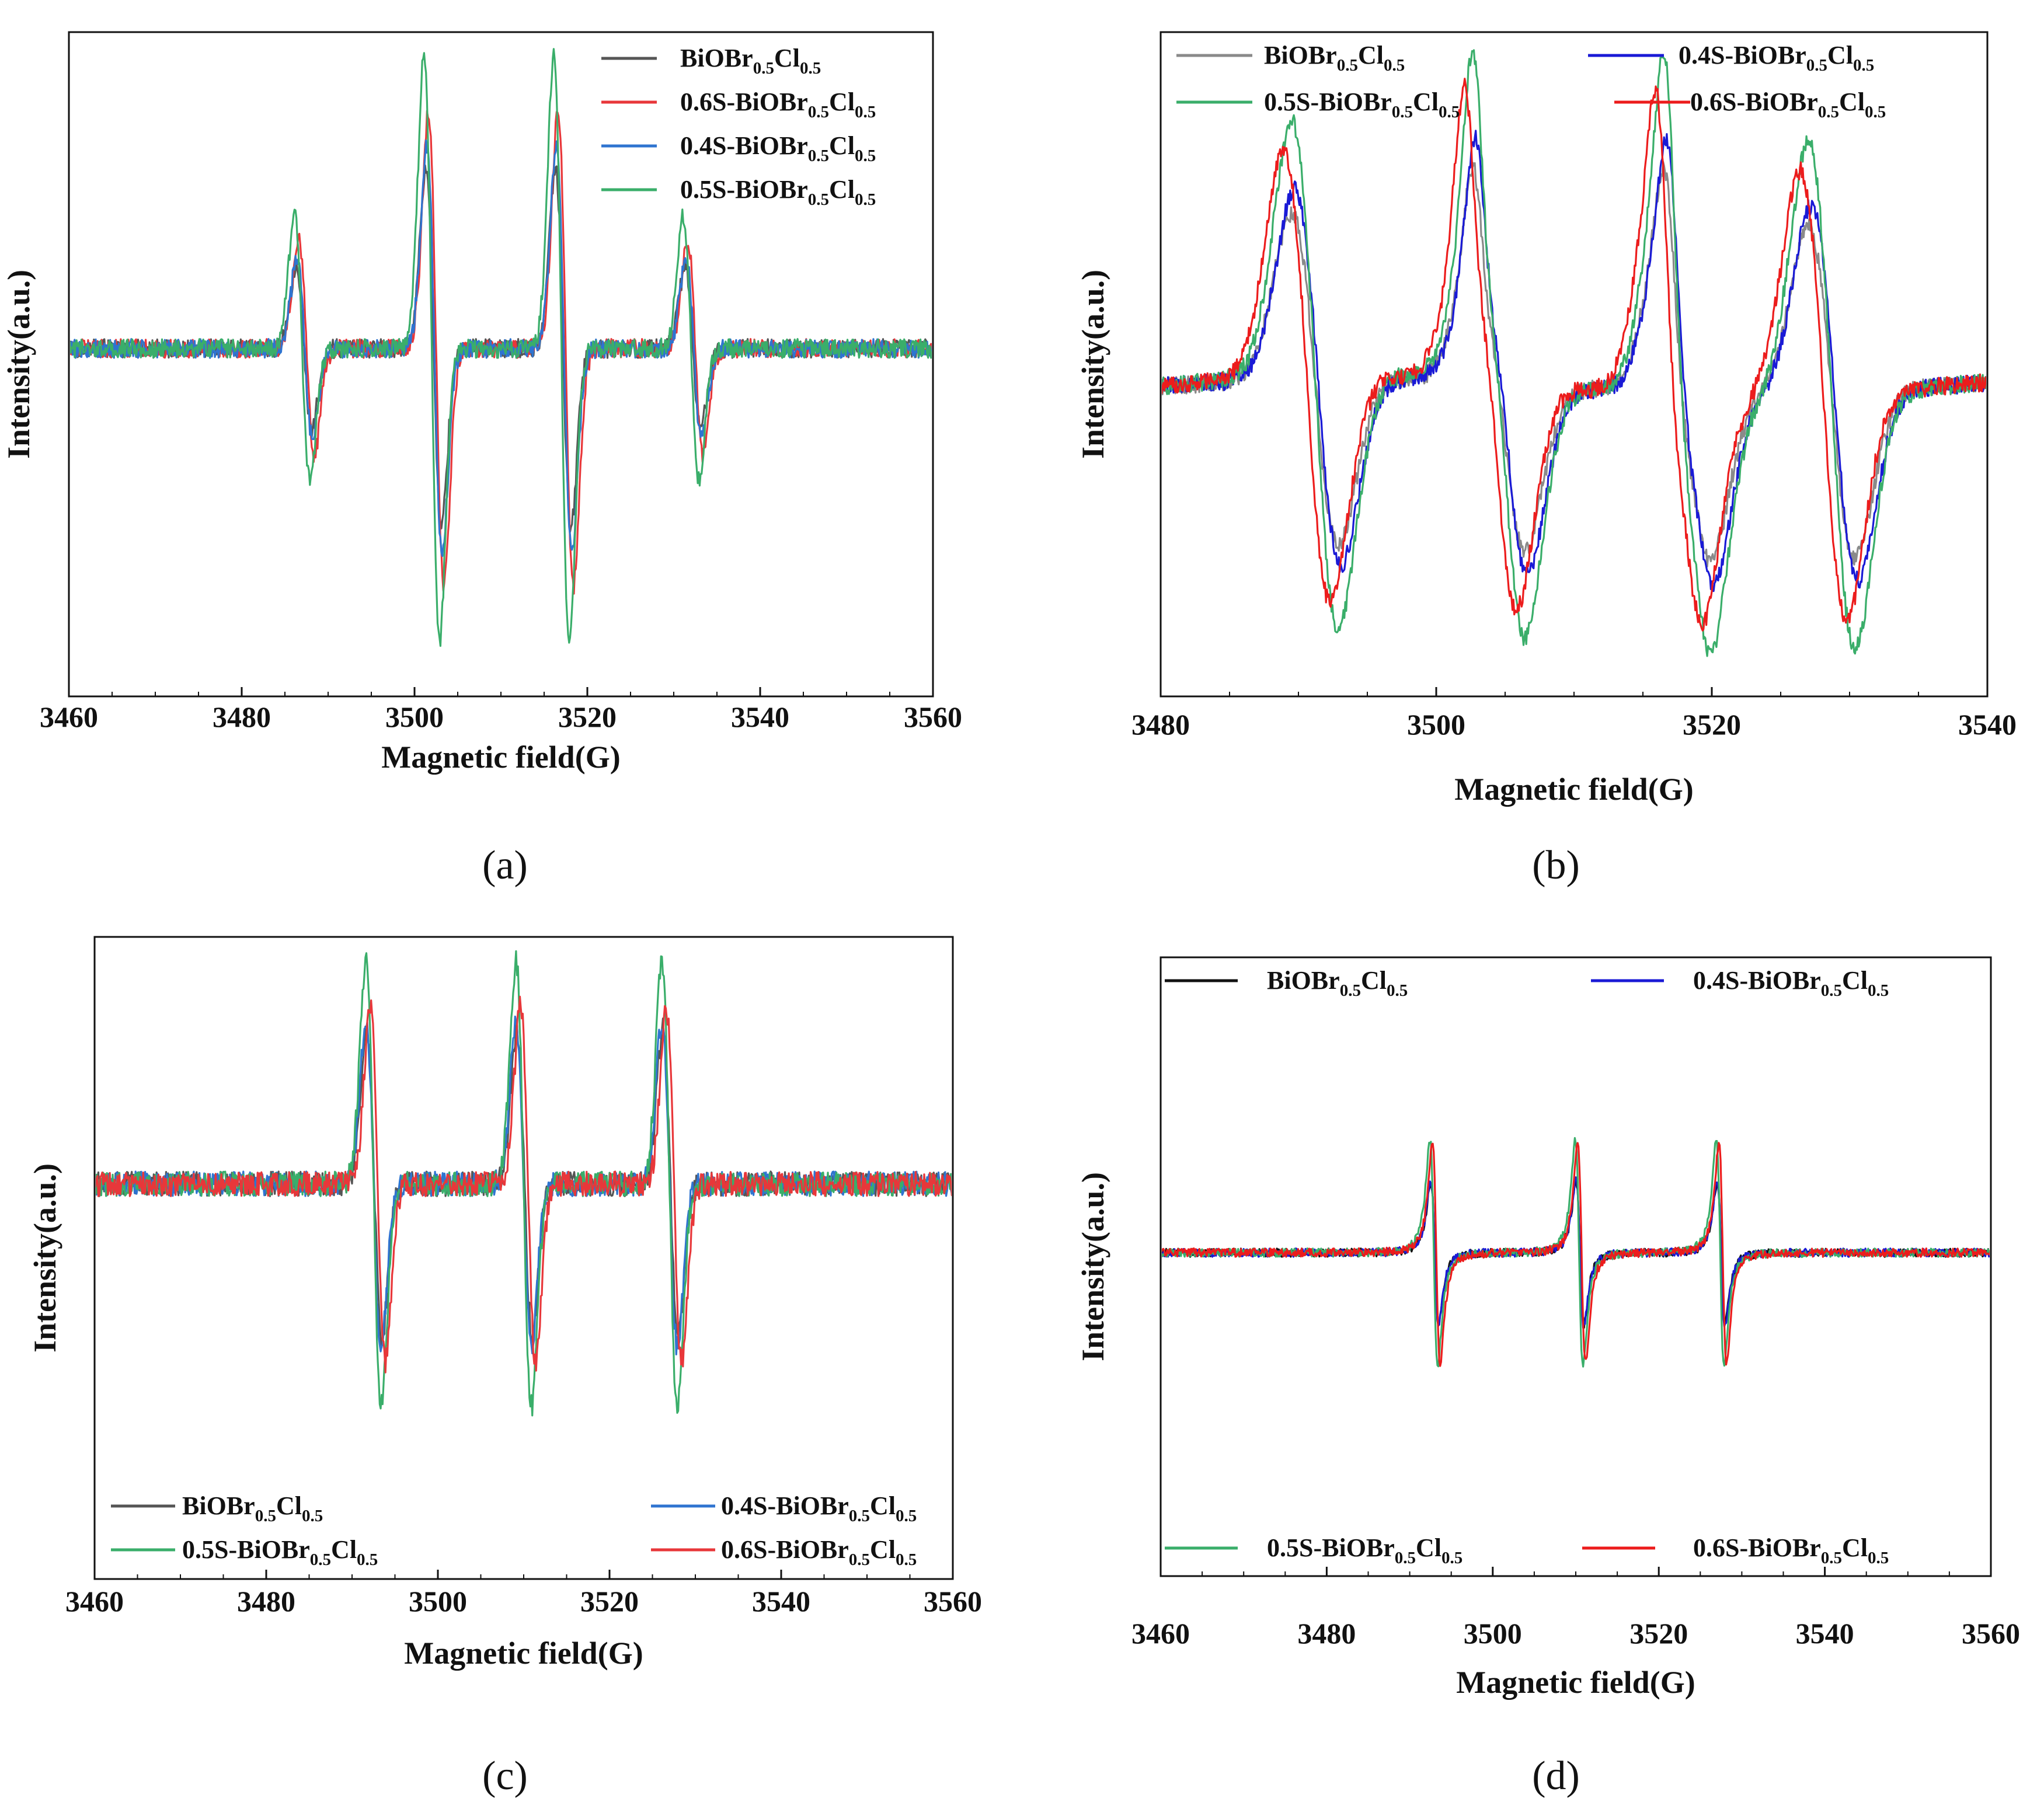  What do you see at coordinates (1556, 865) in the screenshot?
I see `panel-caption: (b)` at bounding box center [1556, 865].